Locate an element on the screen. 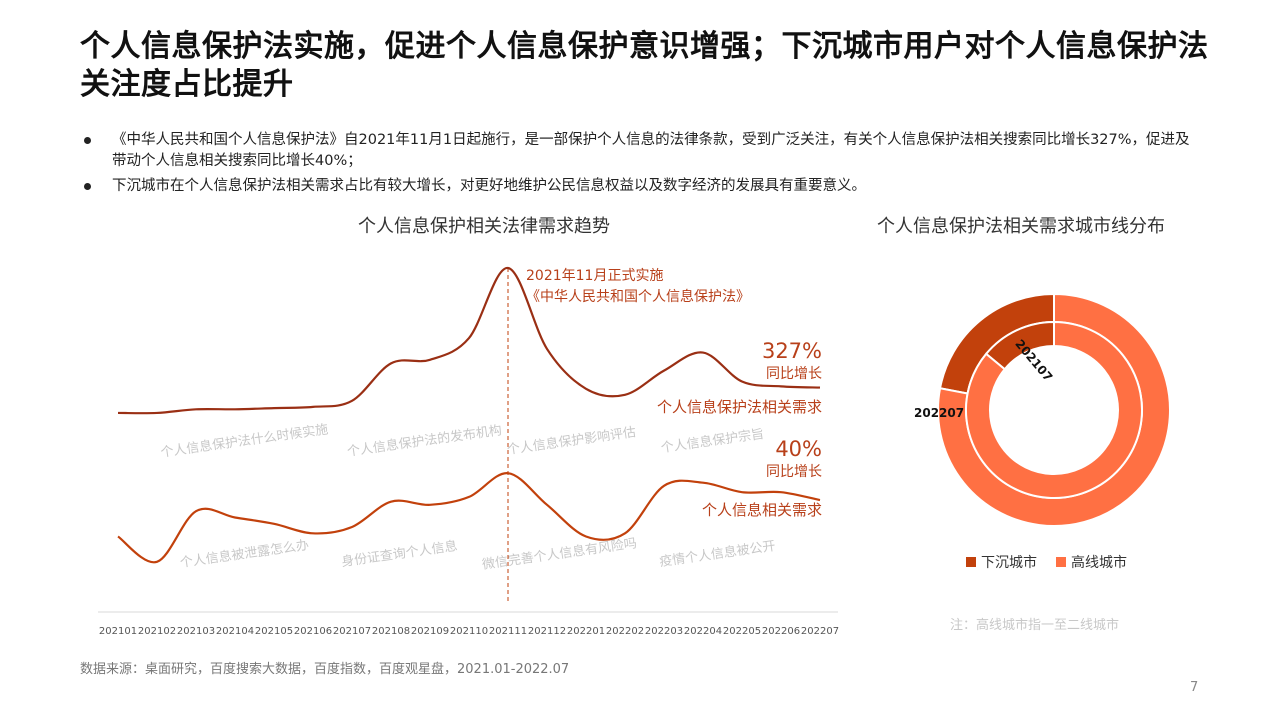 The height and width of the screenshot is (720, 1280). x-tick-label: 202205 is located at coordinates (742, 631).